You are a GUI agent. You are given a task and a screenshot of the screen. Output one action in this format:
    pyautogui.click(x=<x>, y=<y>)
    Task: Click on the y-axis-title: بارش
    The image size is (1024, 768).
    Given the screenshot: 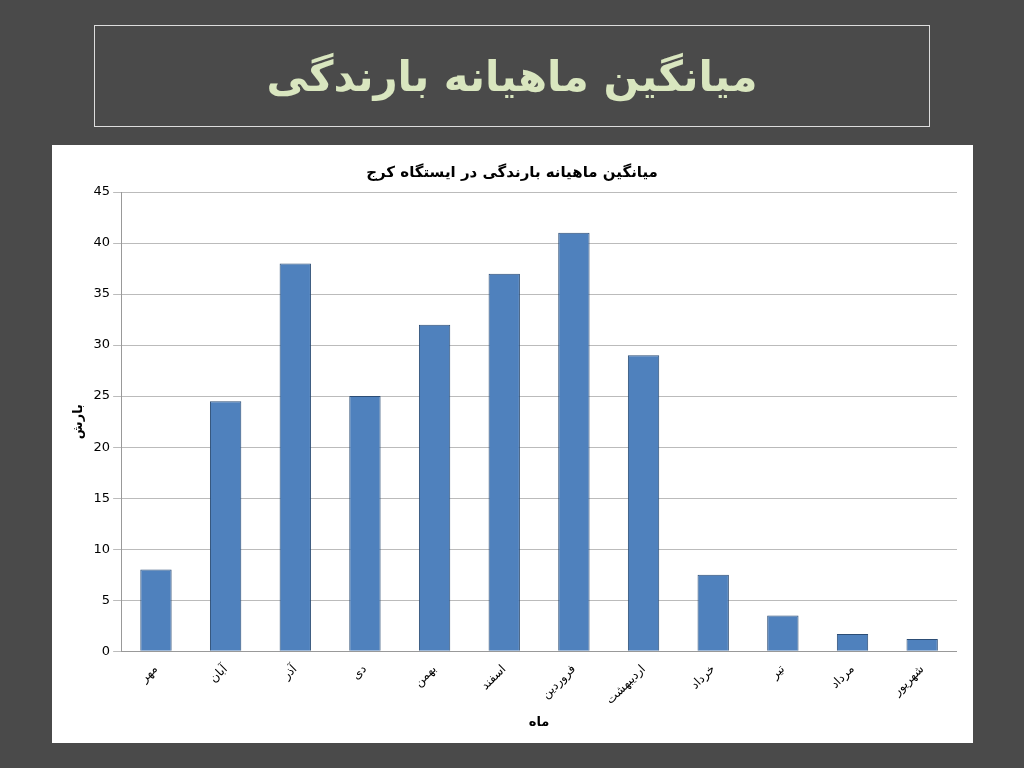 What is the action you would take?
    pyautogui.click(x=78, y=422)
    